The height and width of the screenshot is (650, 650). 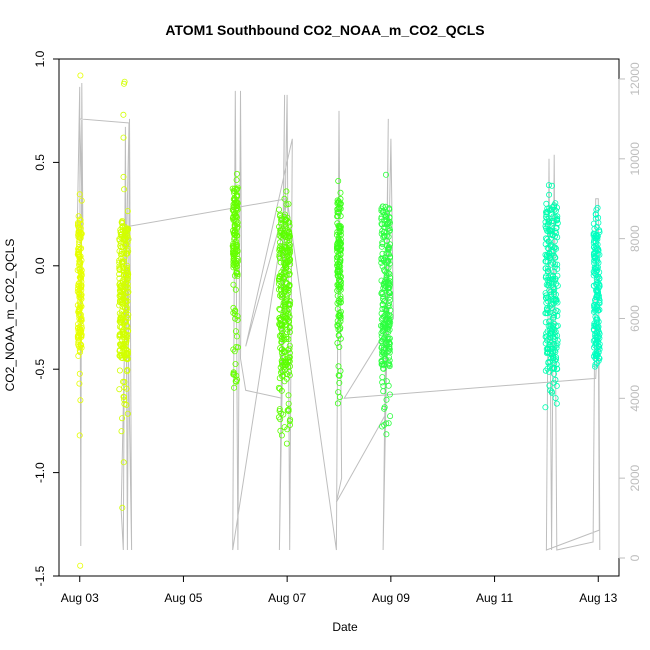 What do you see at coordinates (635, 159) in the screenshot?
I see `y2-tick-label: 10000` at bounding box center [635, 159].